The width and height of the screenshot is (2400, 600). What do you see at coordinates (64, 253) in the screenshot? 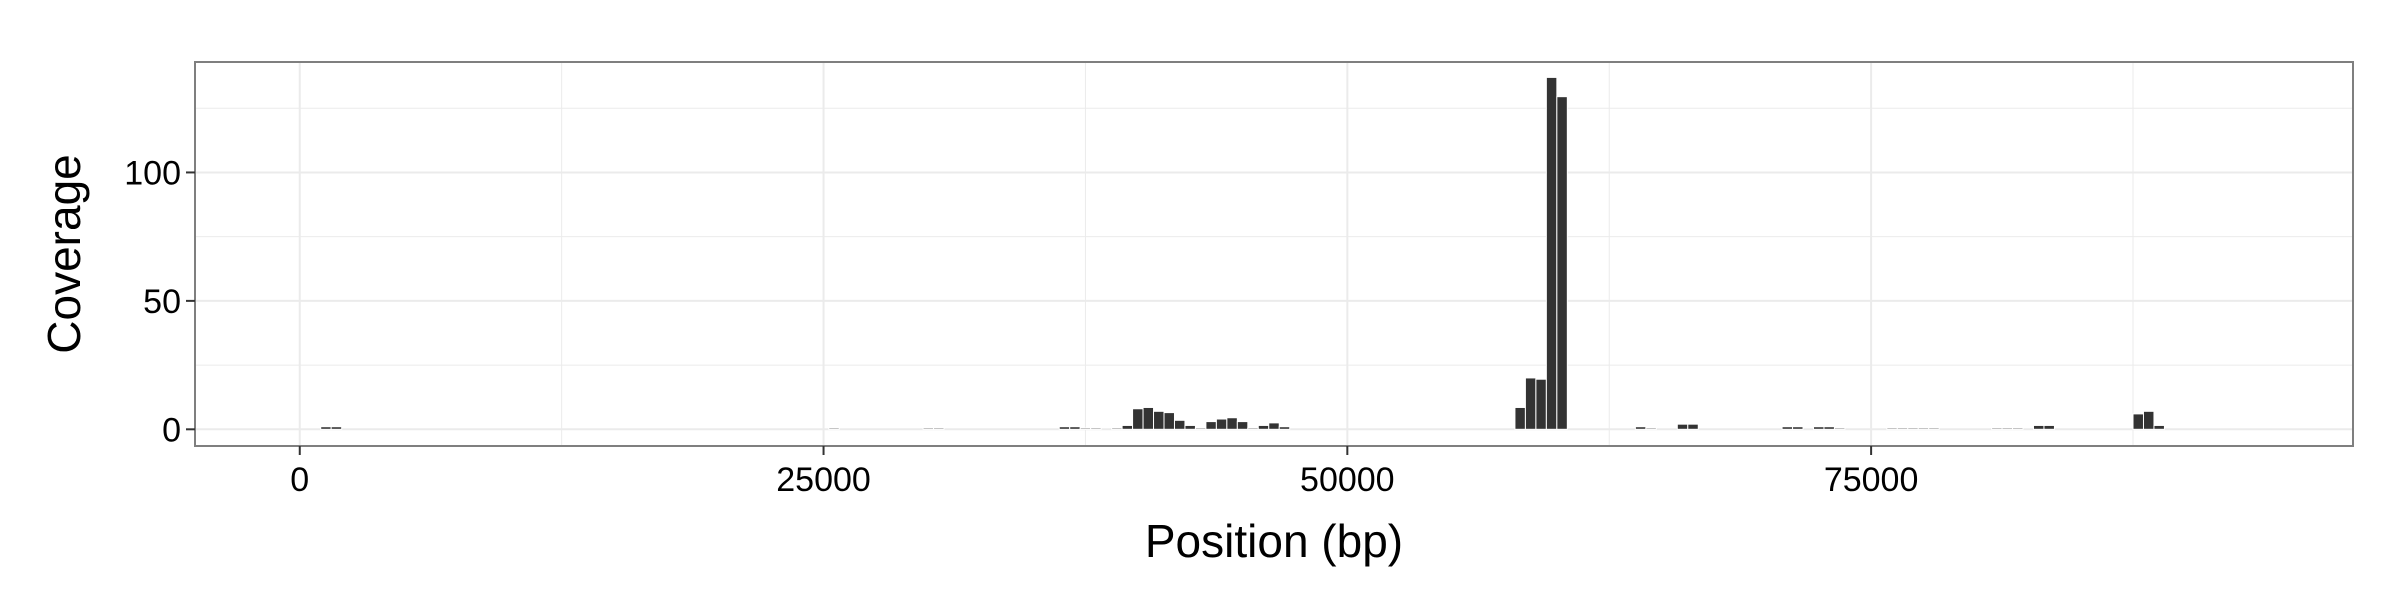
I see `y-axis-title: Coverage` at bounding box center [64, 253].